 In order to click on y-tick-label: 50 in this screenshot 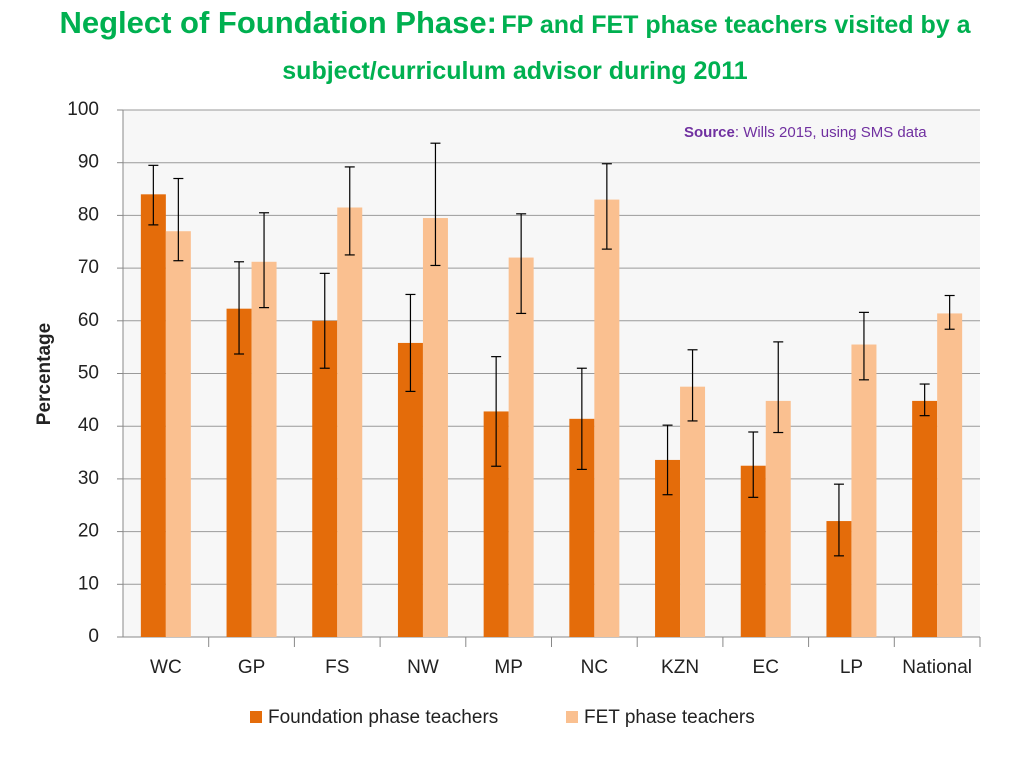, I will do `click(88, 373)`.